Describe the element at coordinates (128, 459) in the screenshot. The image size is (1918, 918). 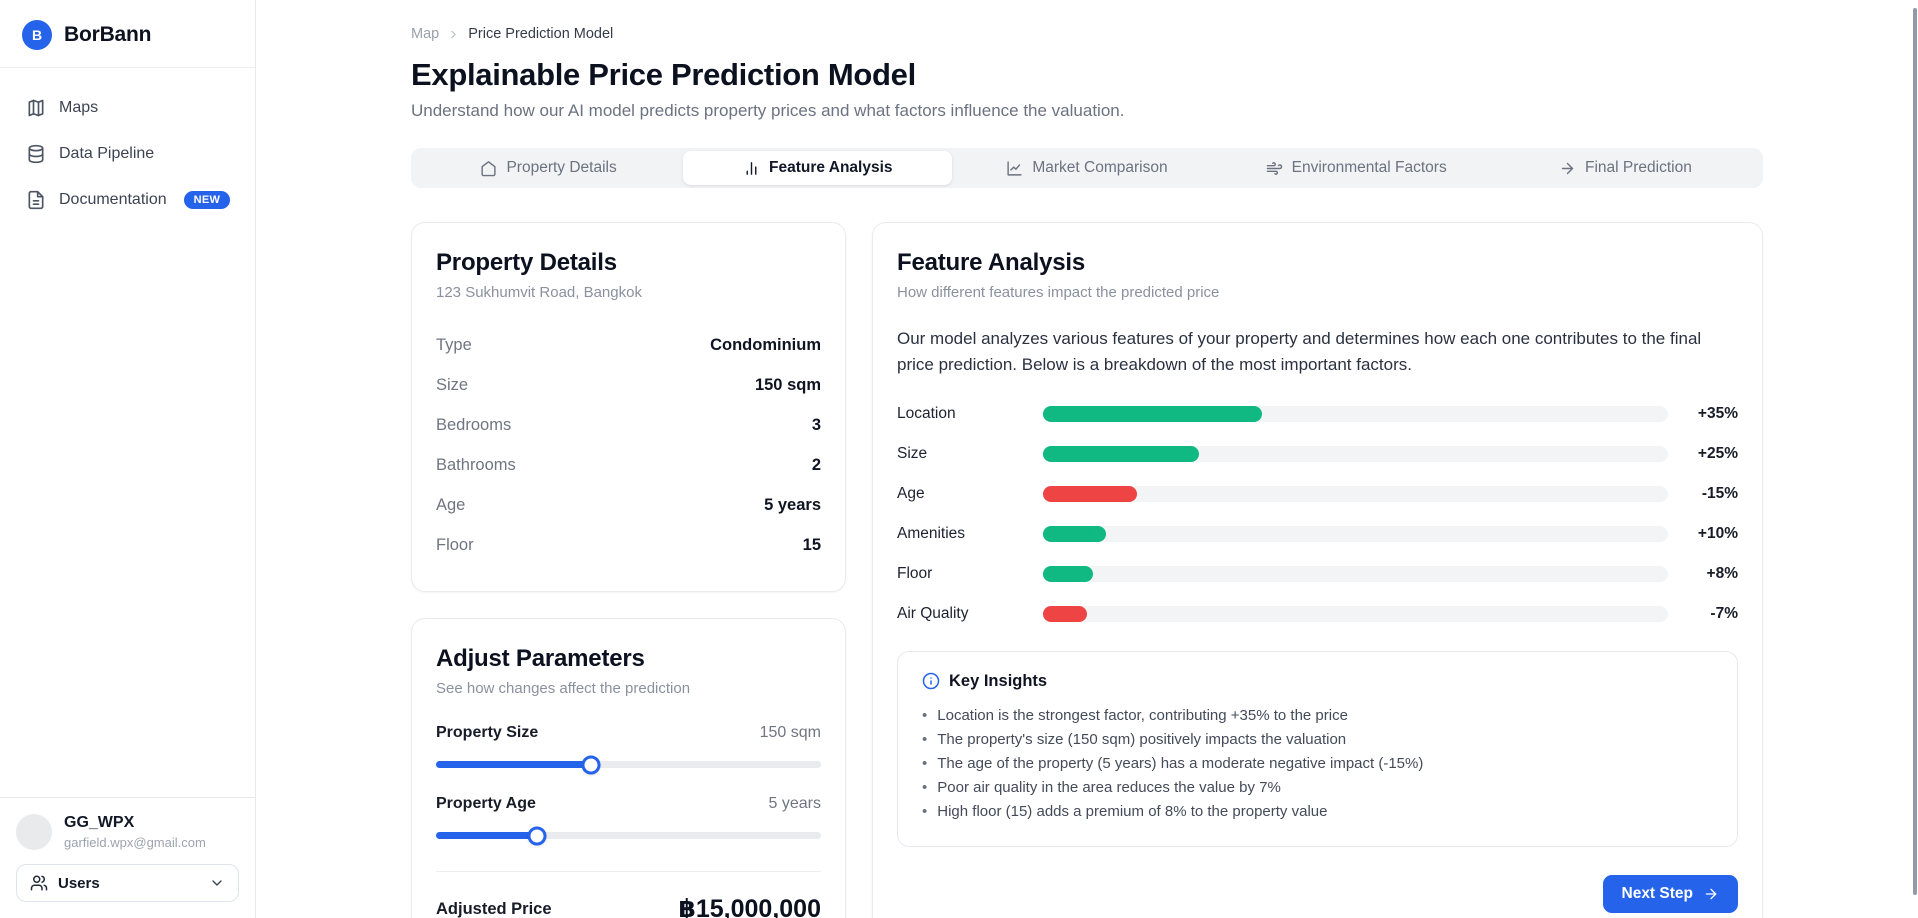
I see `sidebar: B BorBann Maps Data Pipeline Document` at that location.